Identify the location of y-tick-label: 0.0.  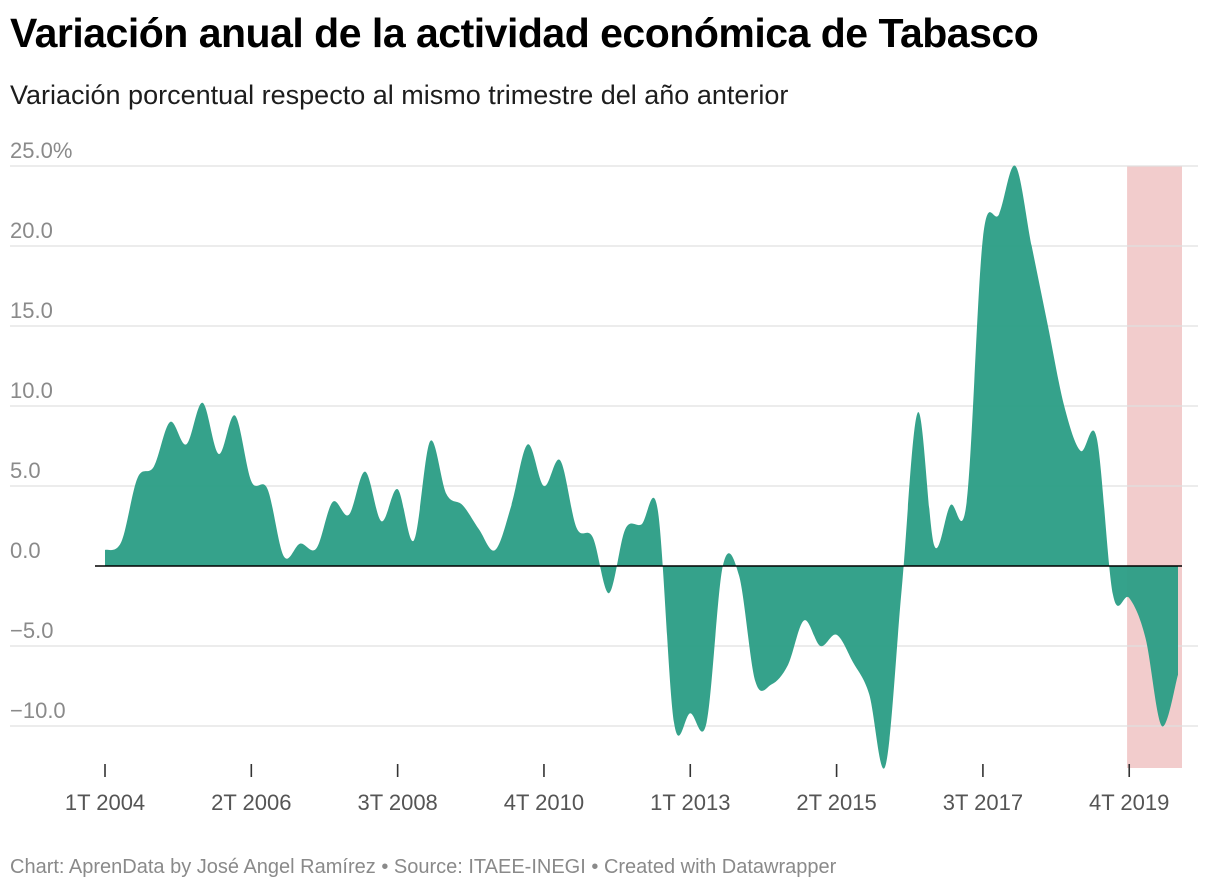
(25, 550).